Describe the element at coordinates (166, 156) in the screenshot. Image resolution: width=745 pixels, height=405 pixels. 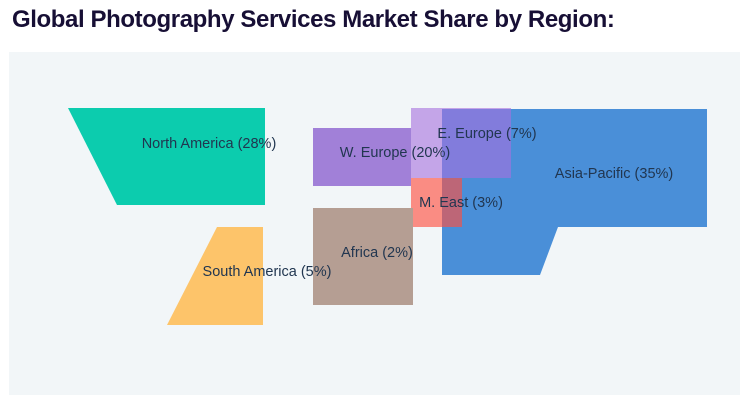
I see `region-north-america` at that location.